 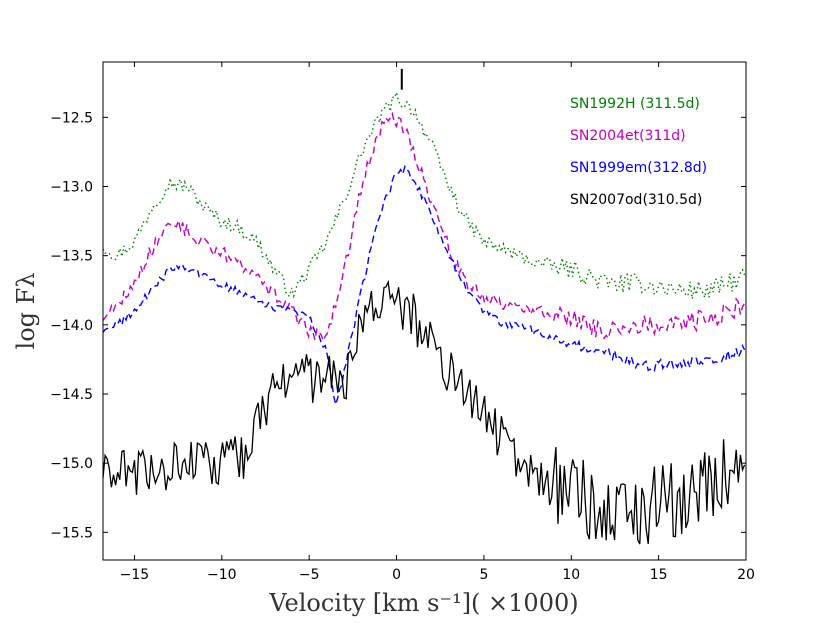 I want to click on y-axis-title: log Fλ, so click(x=26, y=311).